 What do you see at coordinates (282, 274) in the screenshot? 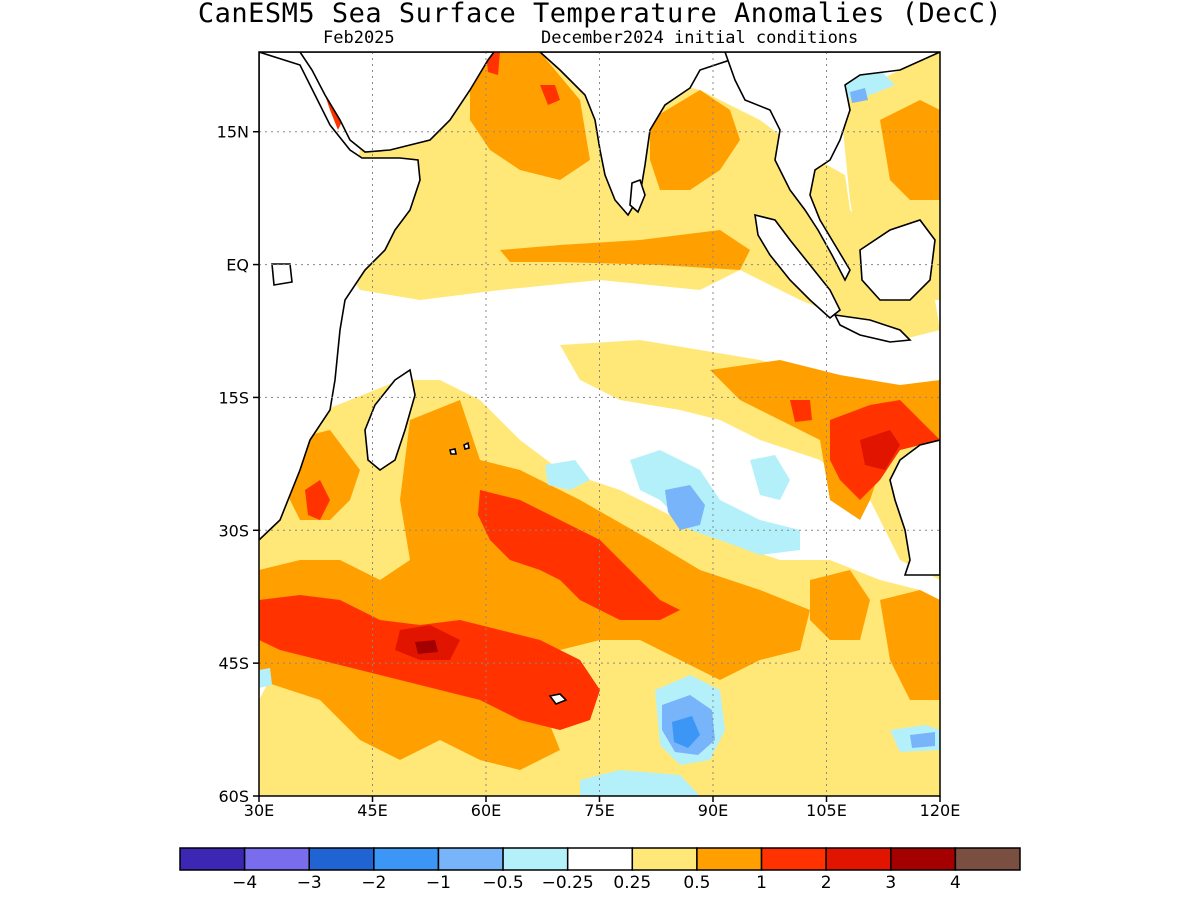
I see `lake-victoria` at bounding box center [282, 274].